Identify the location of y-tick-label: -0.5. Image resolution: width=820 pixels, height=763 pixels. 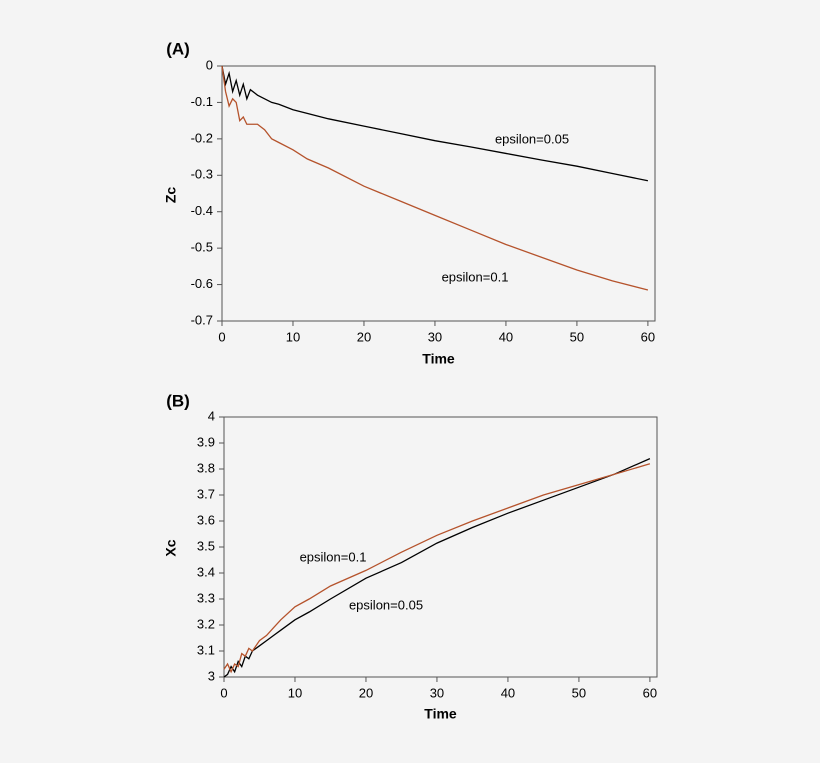
(202, 247).